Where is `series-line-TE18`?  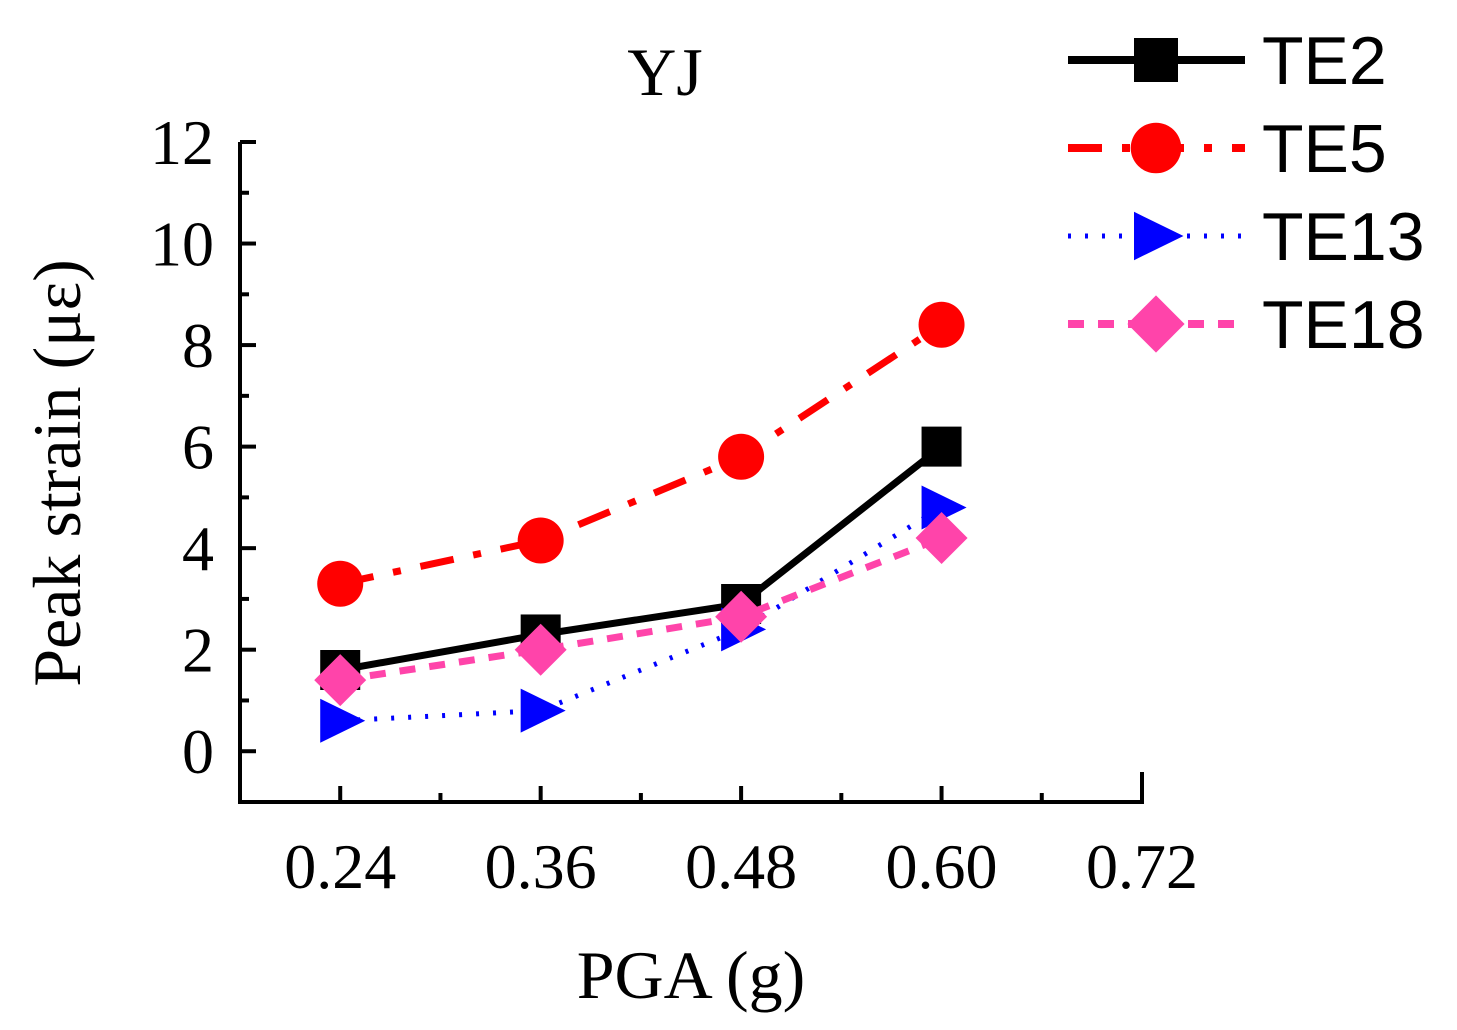 series-line-TE18 is located at coordinates (641, 609).